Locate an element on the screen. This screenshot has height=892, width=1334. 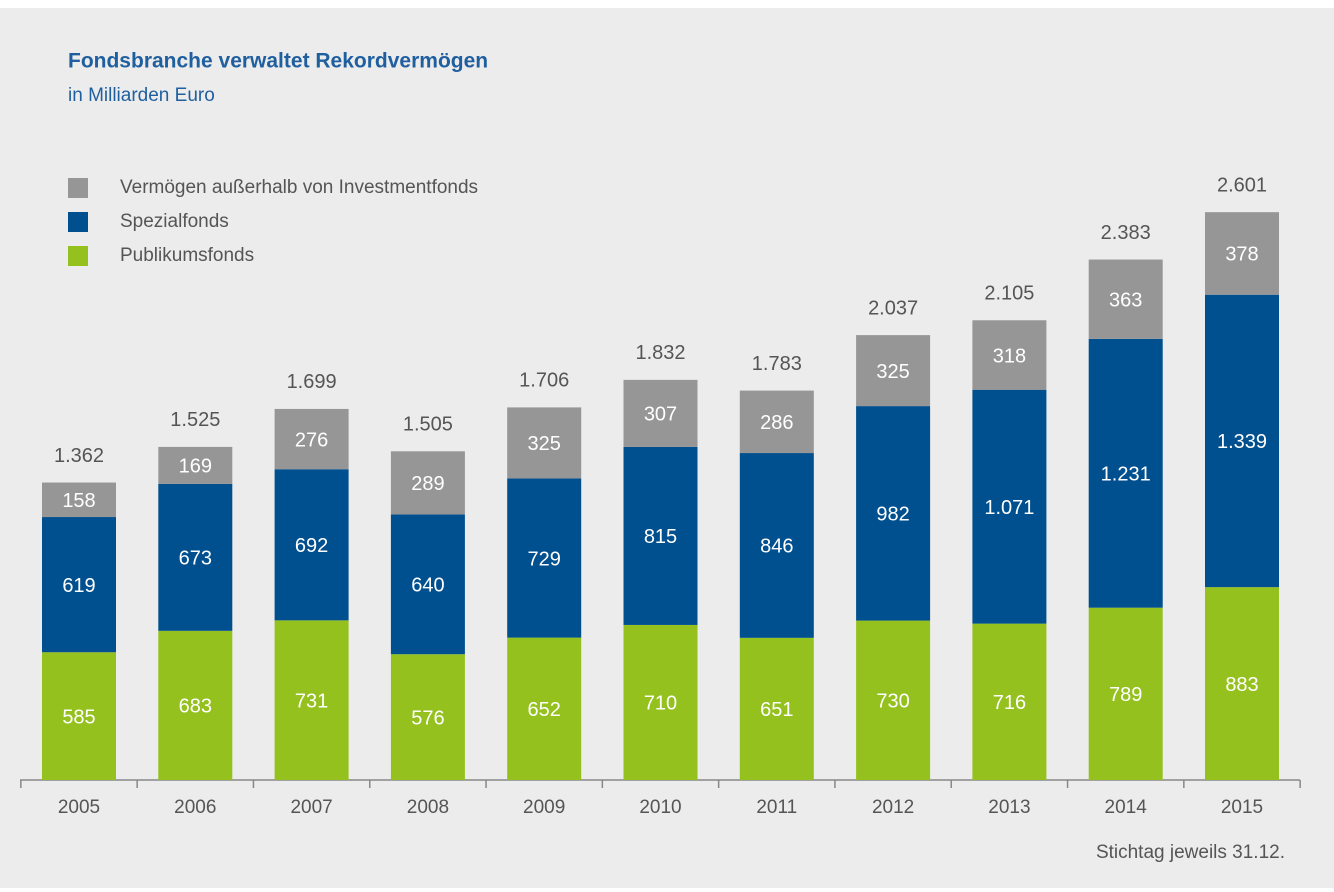
data-label: 652 is located at coordinates (544, 710).